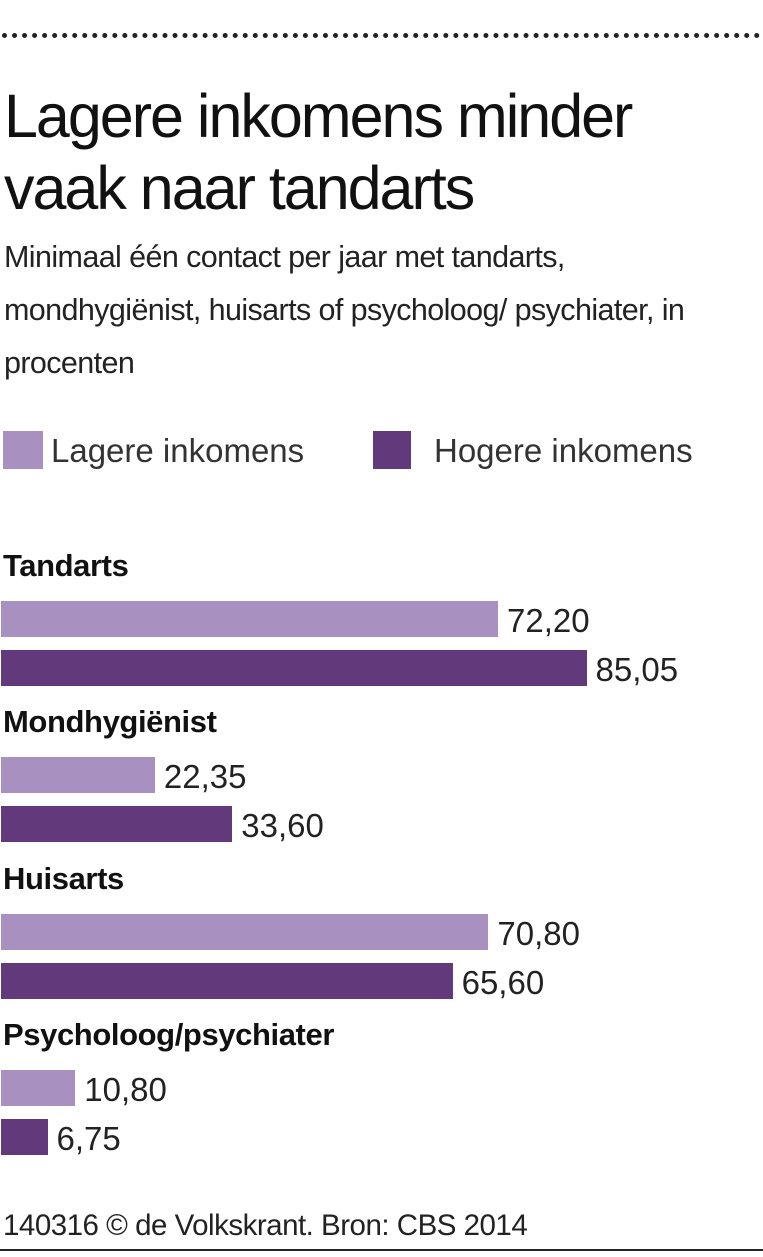  What do you see at coordinates (503, 982) in the screenshot?
I see `value-label-hogere-inkomens-huisarts: 65,60` at bounding box center [503, 982].